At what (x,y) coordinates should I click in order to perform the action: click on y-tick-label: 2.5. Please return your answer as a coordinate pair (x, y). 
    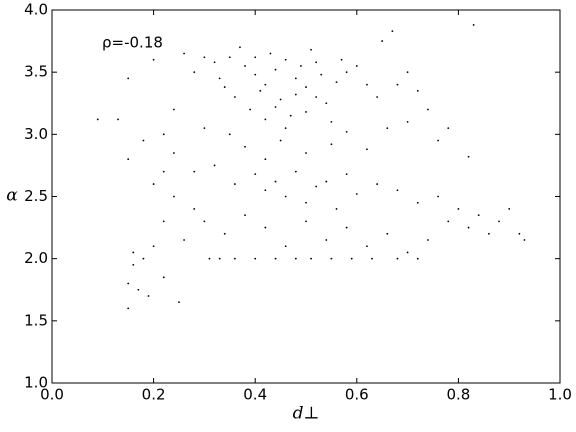
    Looking at the image, I should click on (36, 196).